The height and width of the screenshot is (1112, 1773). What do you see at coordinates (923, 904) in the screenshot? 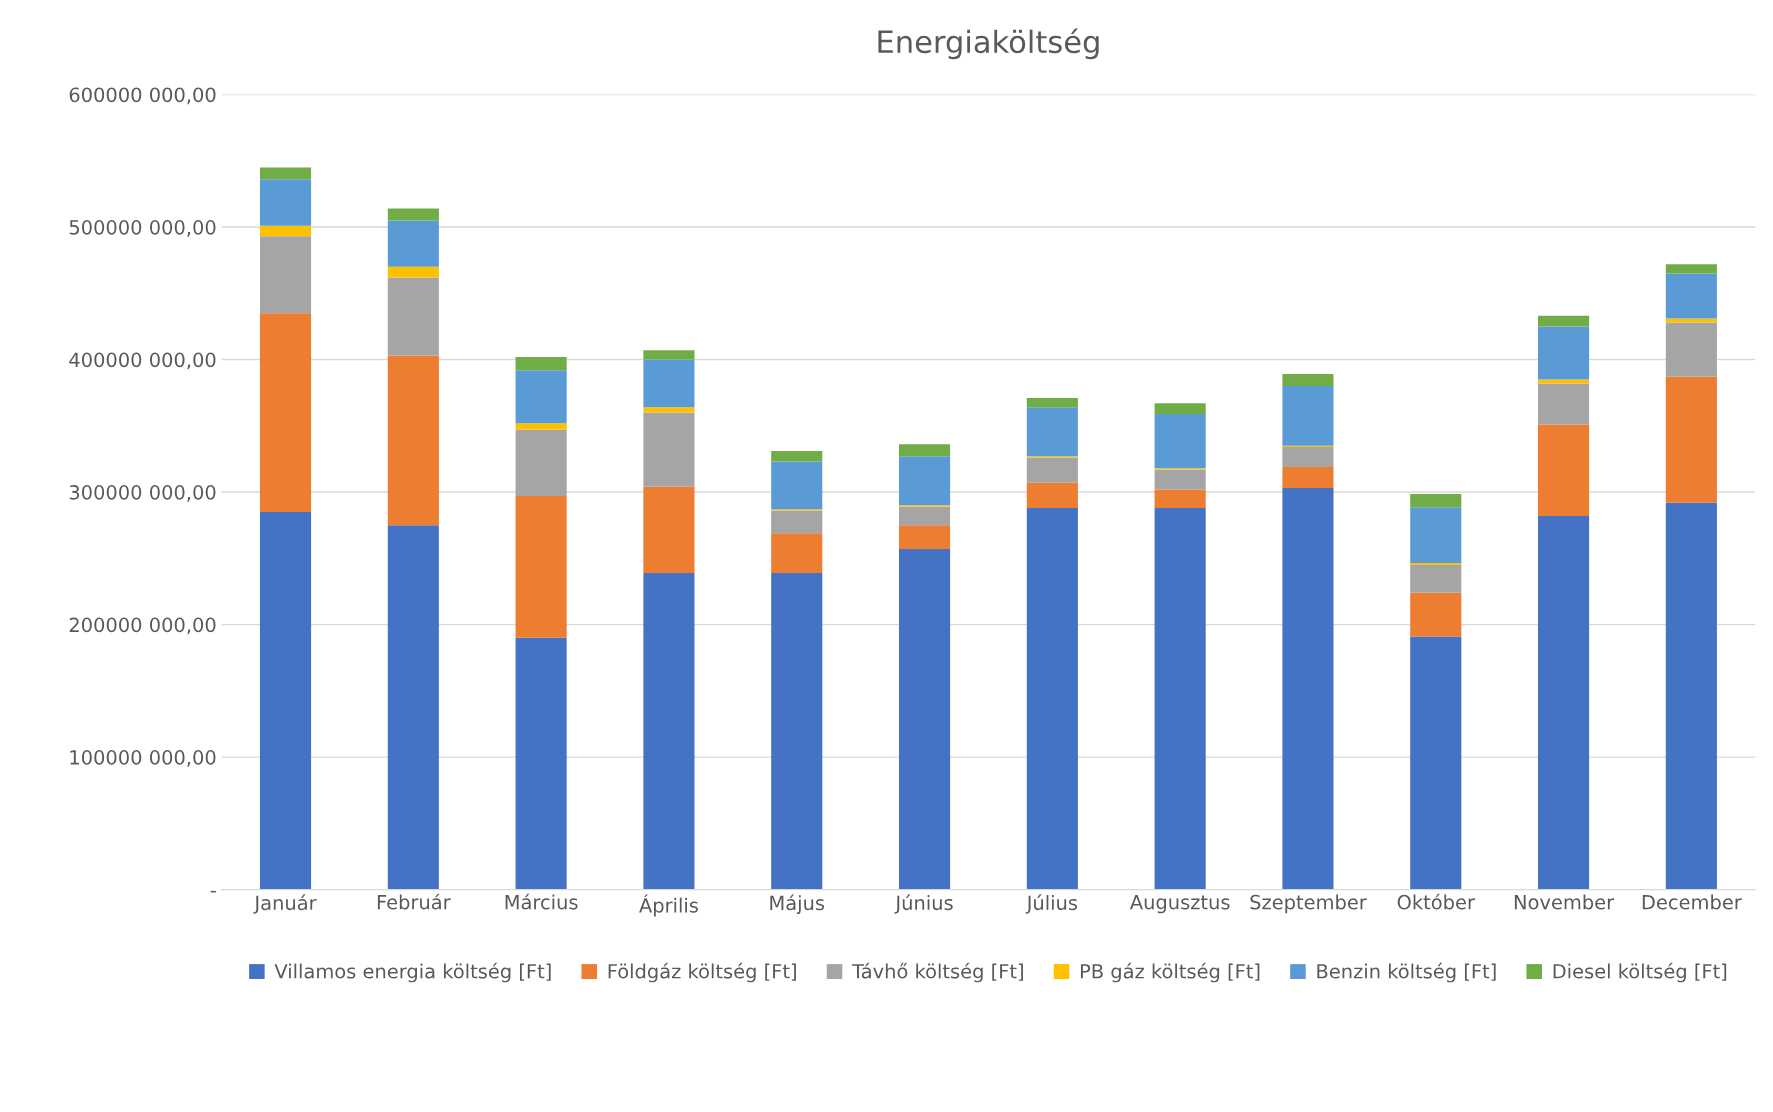
I see `x-tick-label: Június` at bounding box center [923, 904].